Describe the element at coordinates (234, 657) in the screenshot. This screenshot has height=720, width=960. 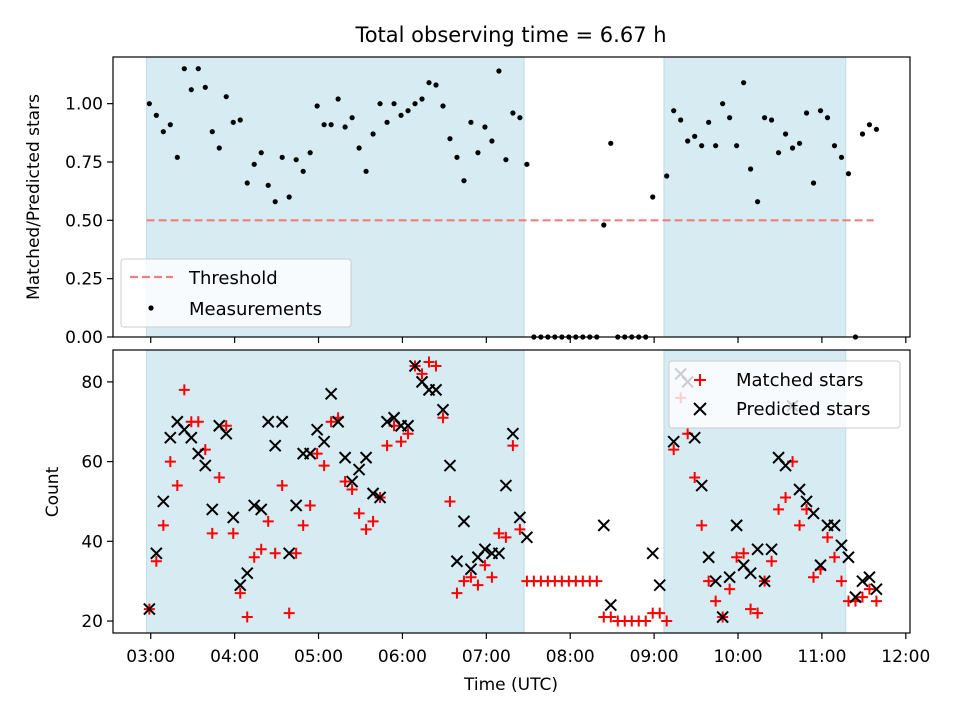
I see `x-tick-label: 04:00` at that location.